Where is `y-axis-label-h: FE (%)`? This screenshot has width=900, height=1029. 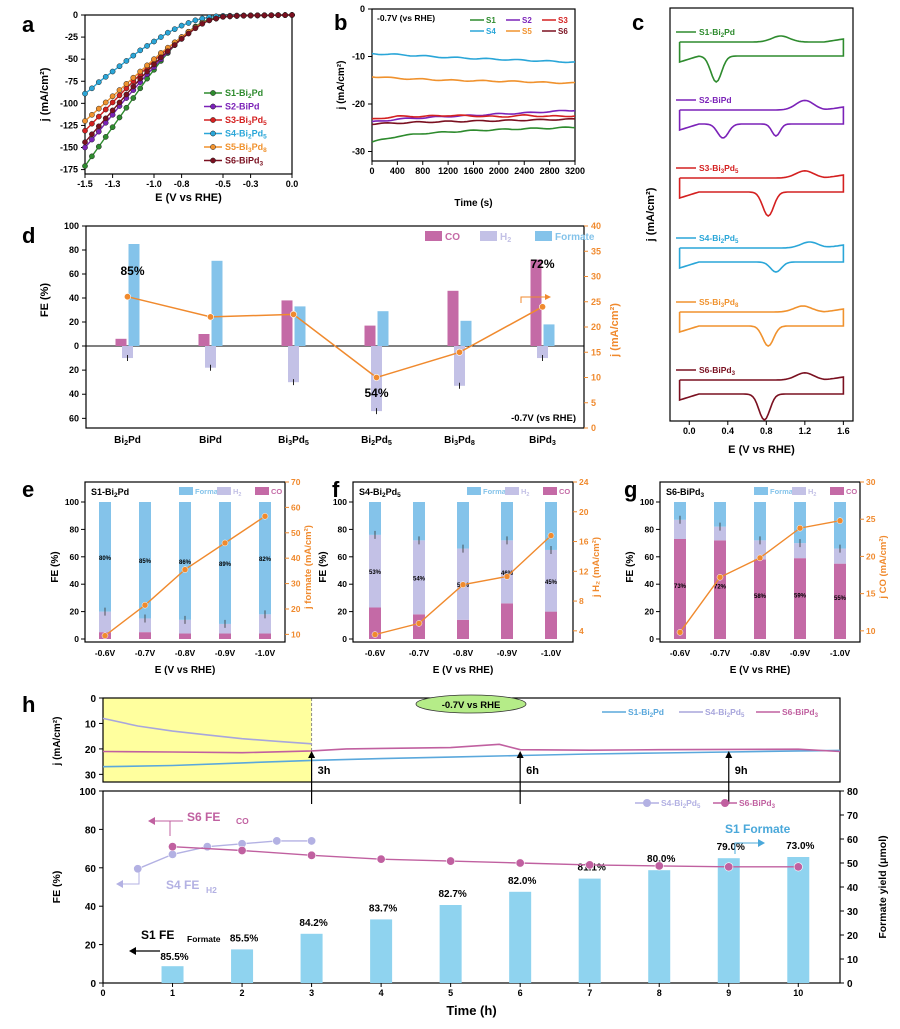
y-axis-label-h: FE (%) is located at coordinates (57, 887).